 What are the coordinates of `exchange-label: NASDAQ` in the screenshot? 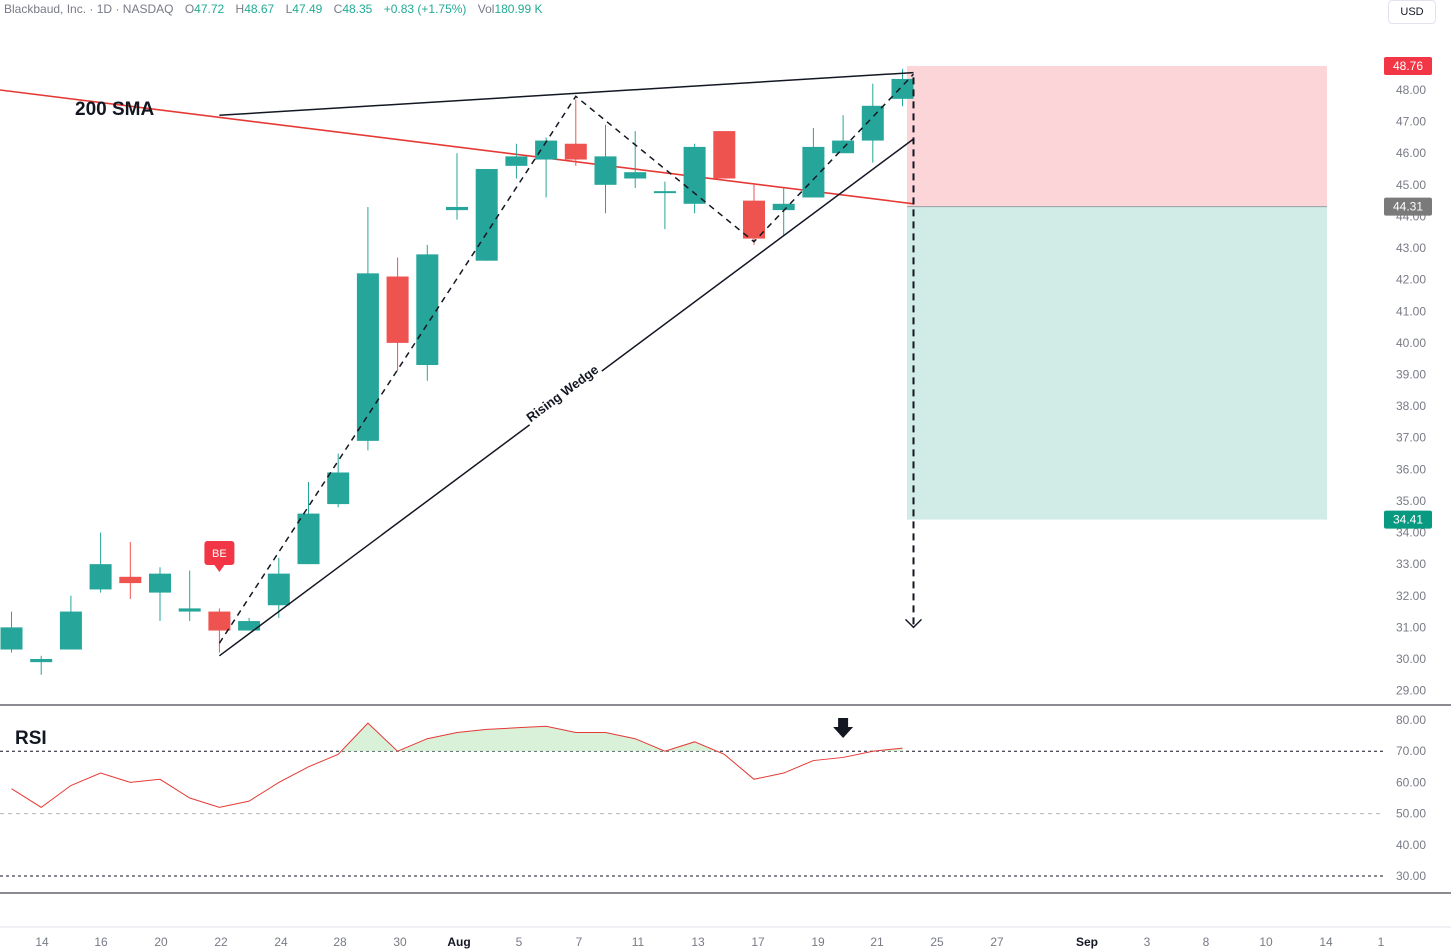 It's located at (148, 9).